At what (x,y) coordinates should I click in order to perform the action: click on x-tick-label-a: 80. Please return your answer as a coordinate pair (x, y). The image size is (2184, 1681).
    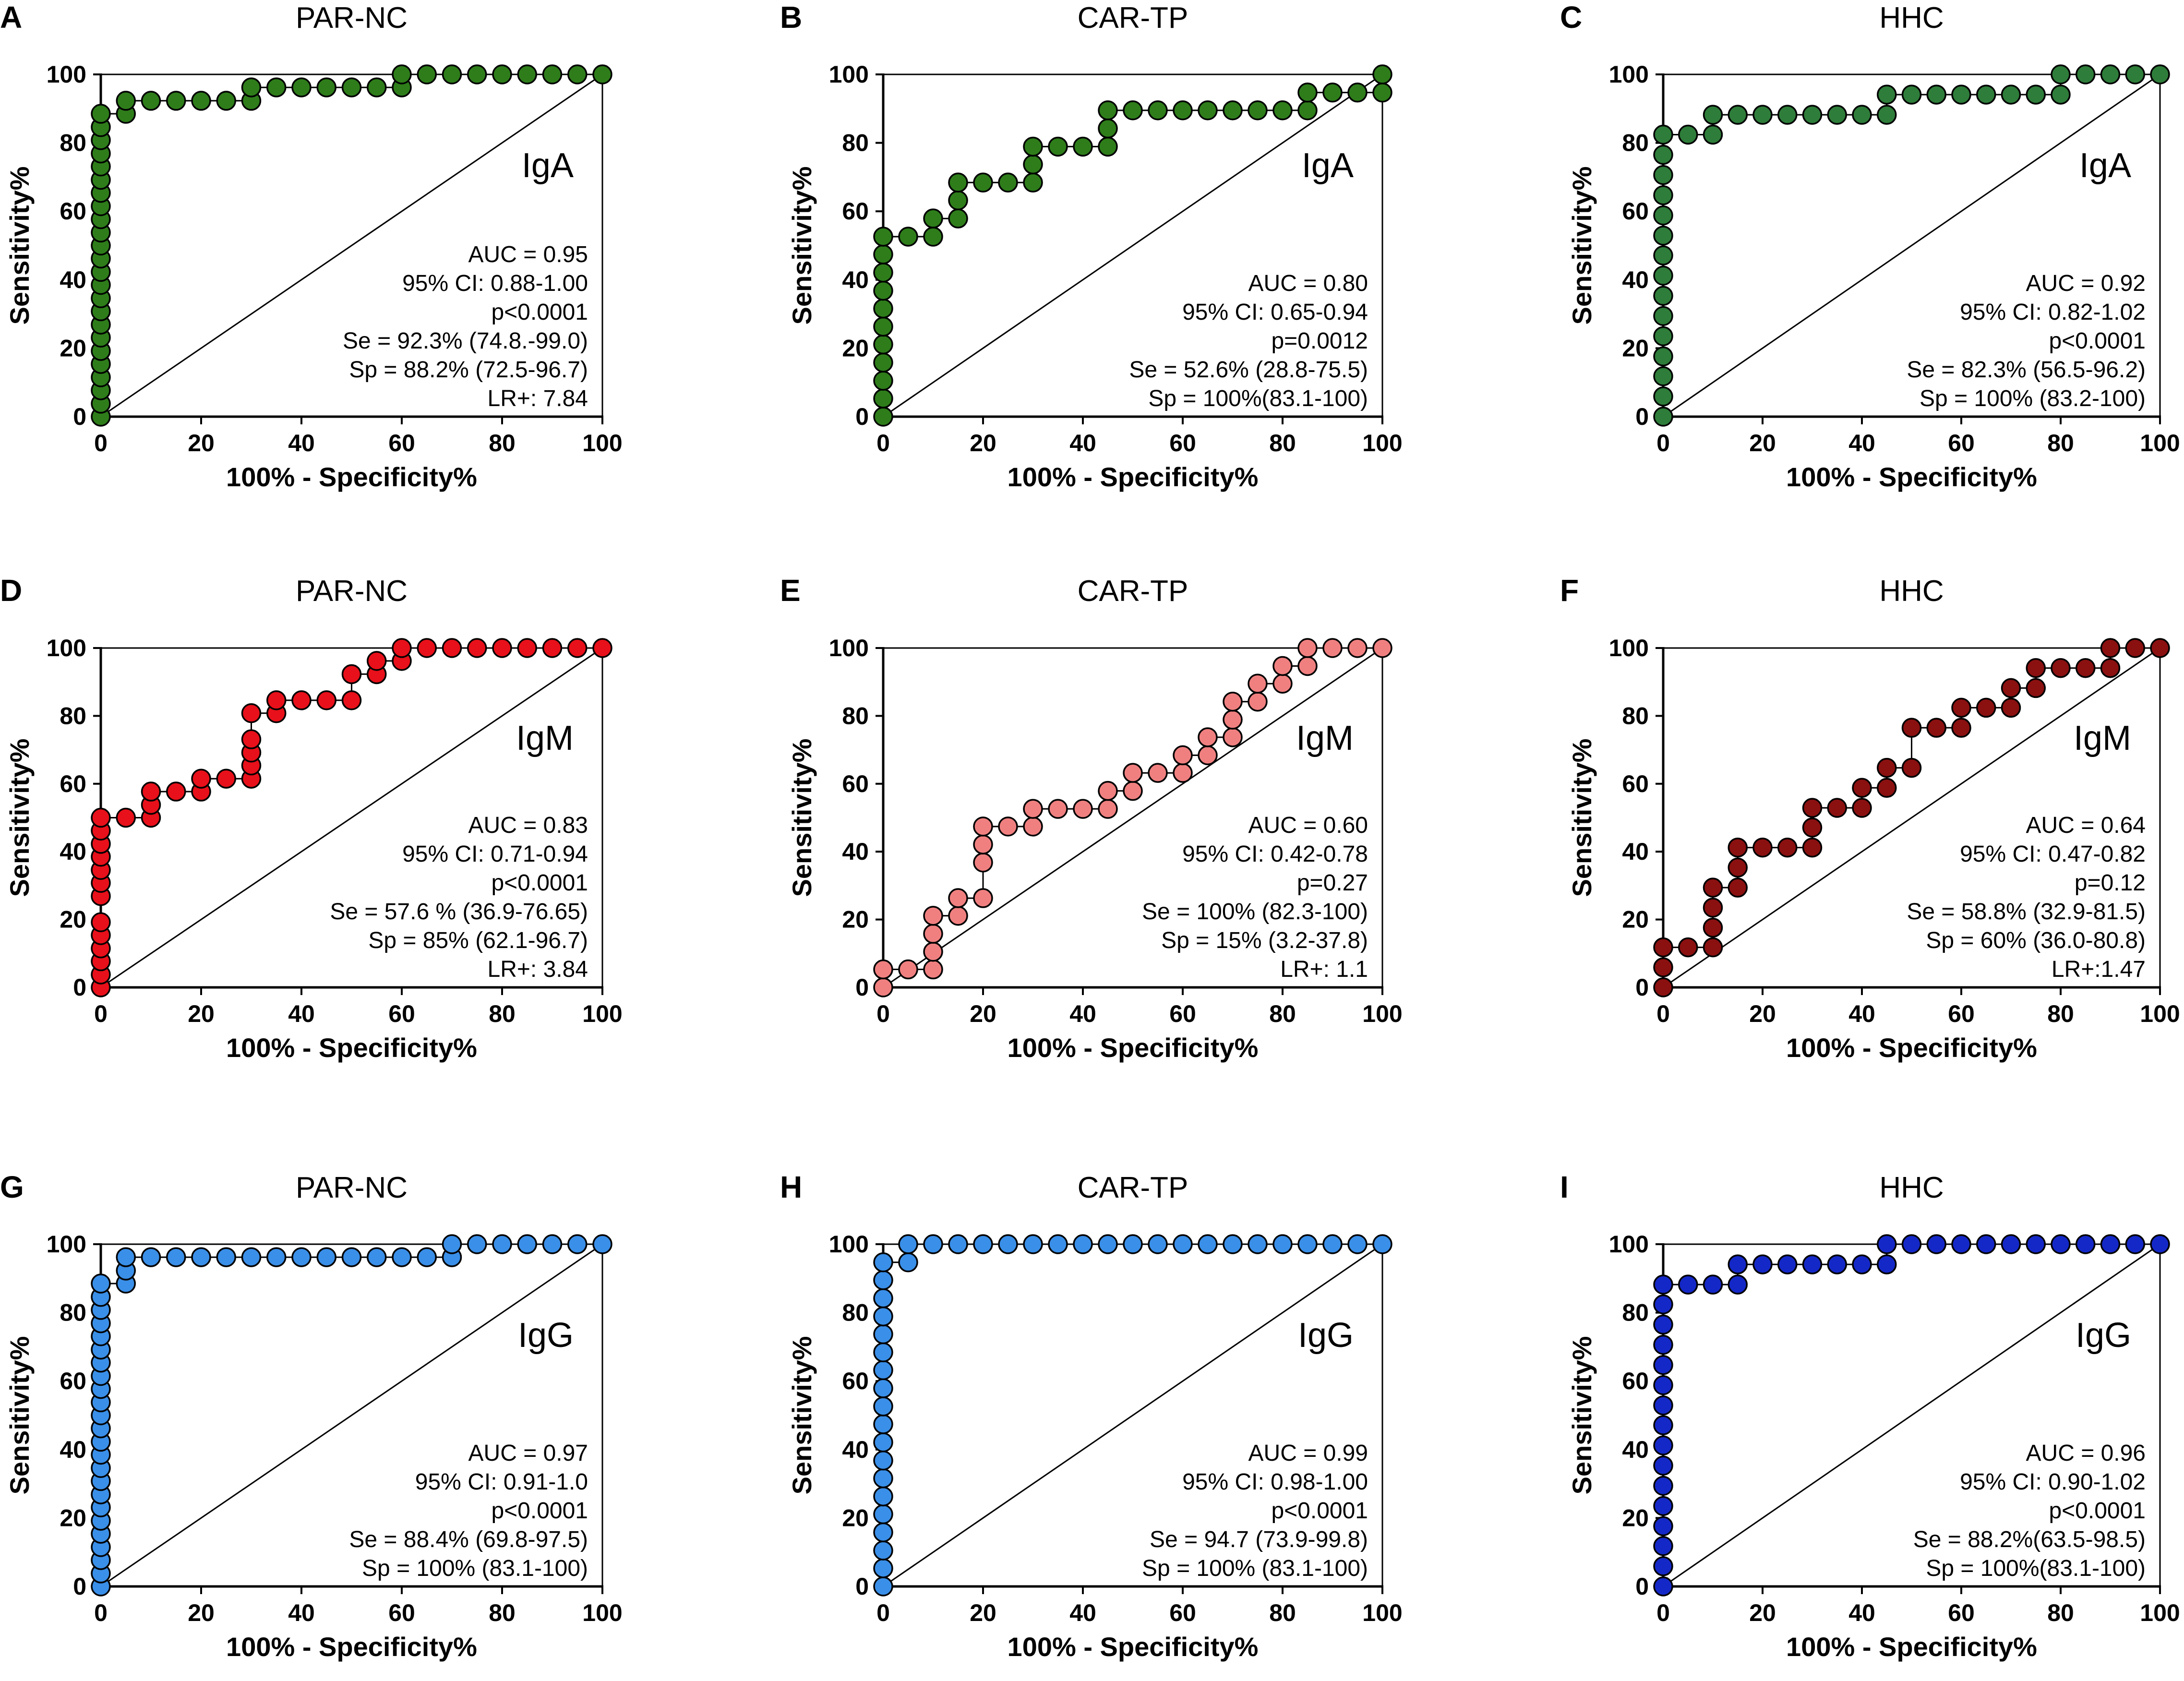
    Looking at the image, I should click on (502, 443).